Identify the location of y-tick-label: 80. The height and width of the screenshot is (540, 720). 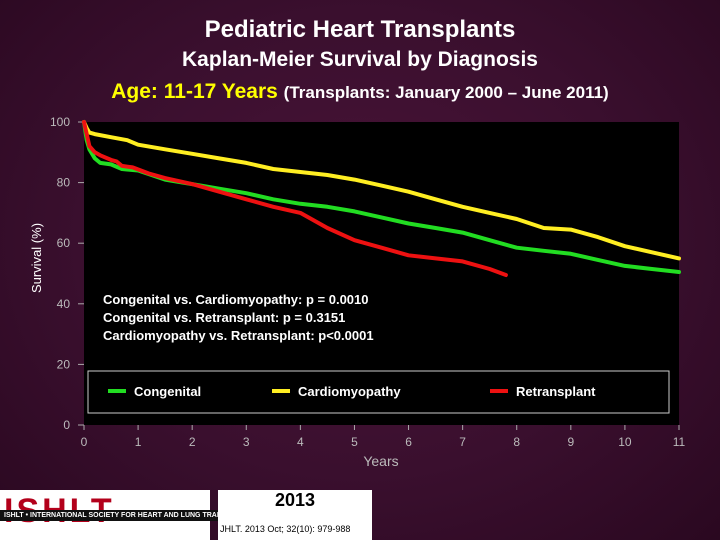
(64, 183).